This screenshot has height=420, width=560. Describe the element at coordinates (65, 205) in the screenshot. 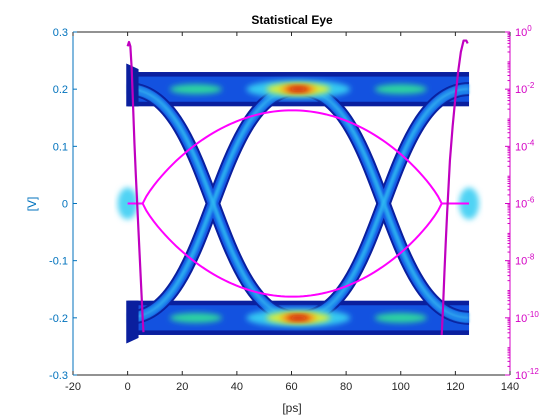

I see `y-tick-label: 0` at that location.